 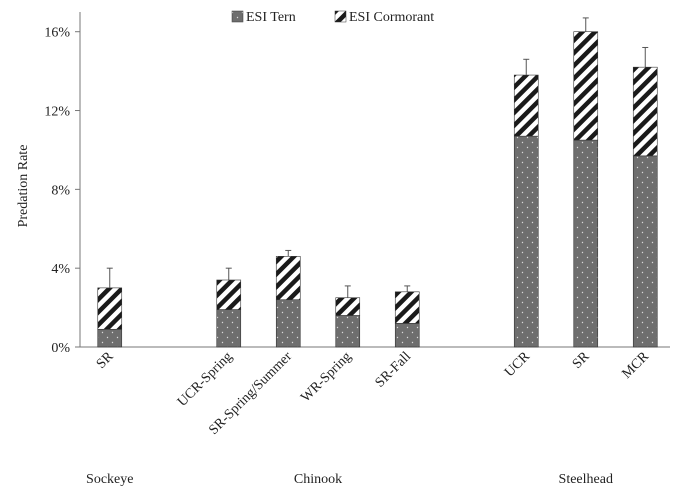 What do you see at coordinates (237, 16) in the screenshot?
I see `legend-swatch-tern` at bounding box center [237, 16].